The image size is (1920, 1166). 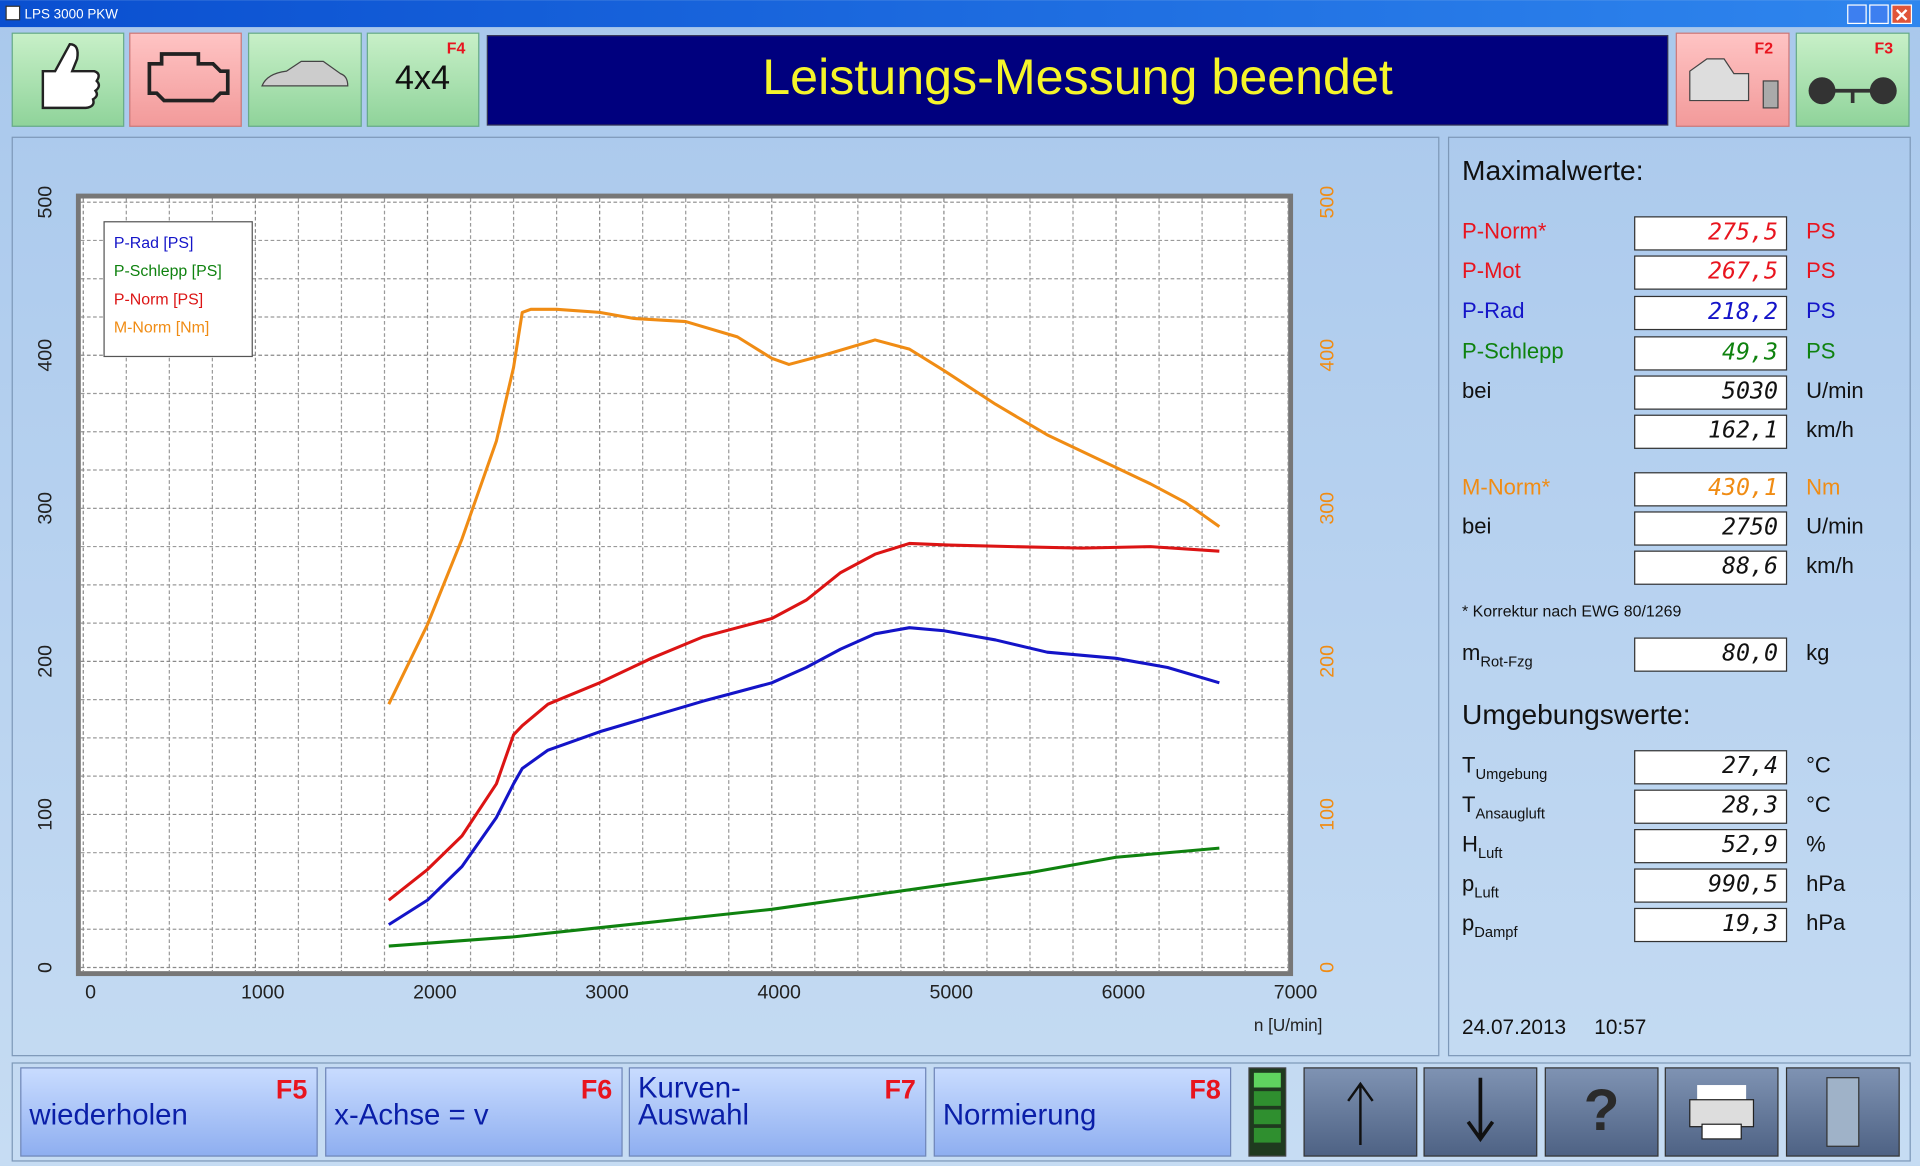 What do you see at coordinates (1512, 775) in the screenshot?
I see `subscript: Umgebung` at bounding box center [1512, 775].